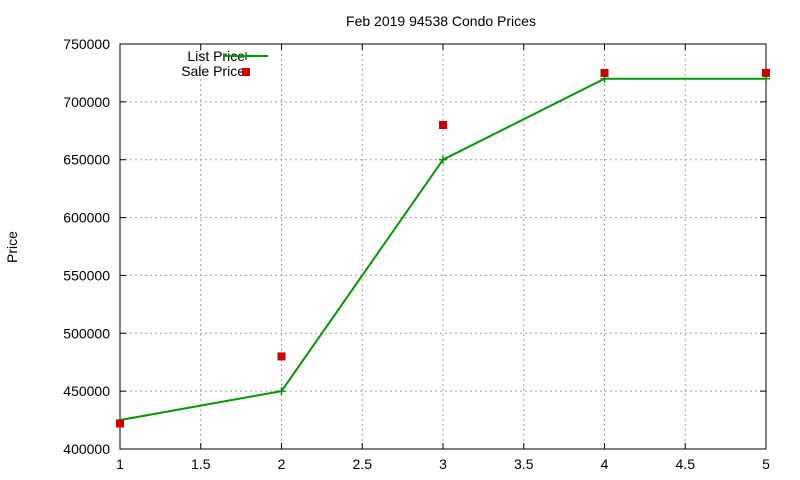  I want to click on y-tick-label: 400000, so click(86, 449).